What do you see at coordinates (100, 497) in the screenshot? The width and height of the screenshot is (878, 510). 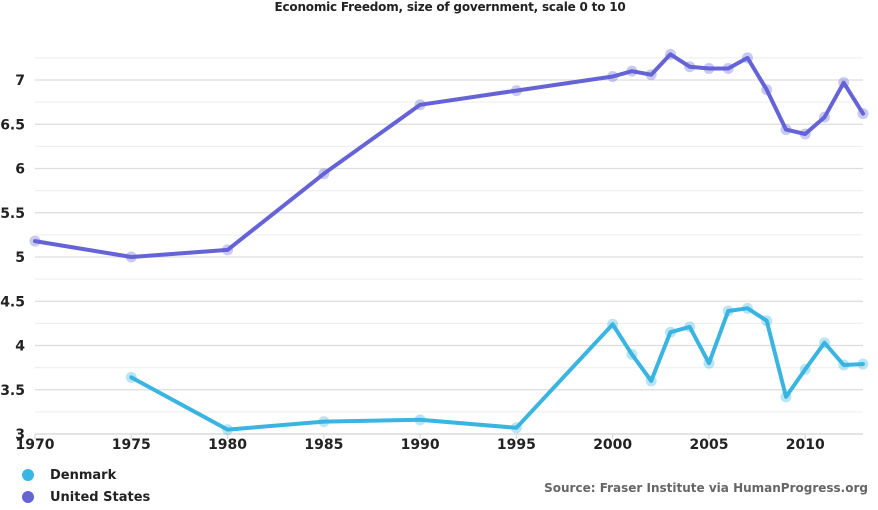 I see `legend-label-united-states: United States` at bounding box center [100, 497].